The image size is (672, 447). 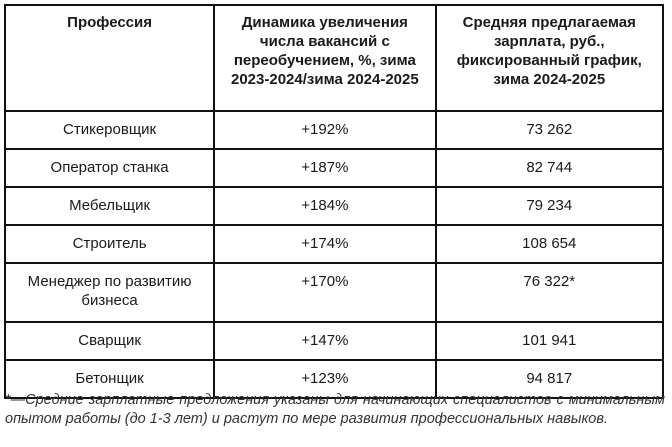 What do you see at coordinates (109, 206) in the screenshot?
I see `cell-profession: Мебельщик` at bounding box center [109, 206].